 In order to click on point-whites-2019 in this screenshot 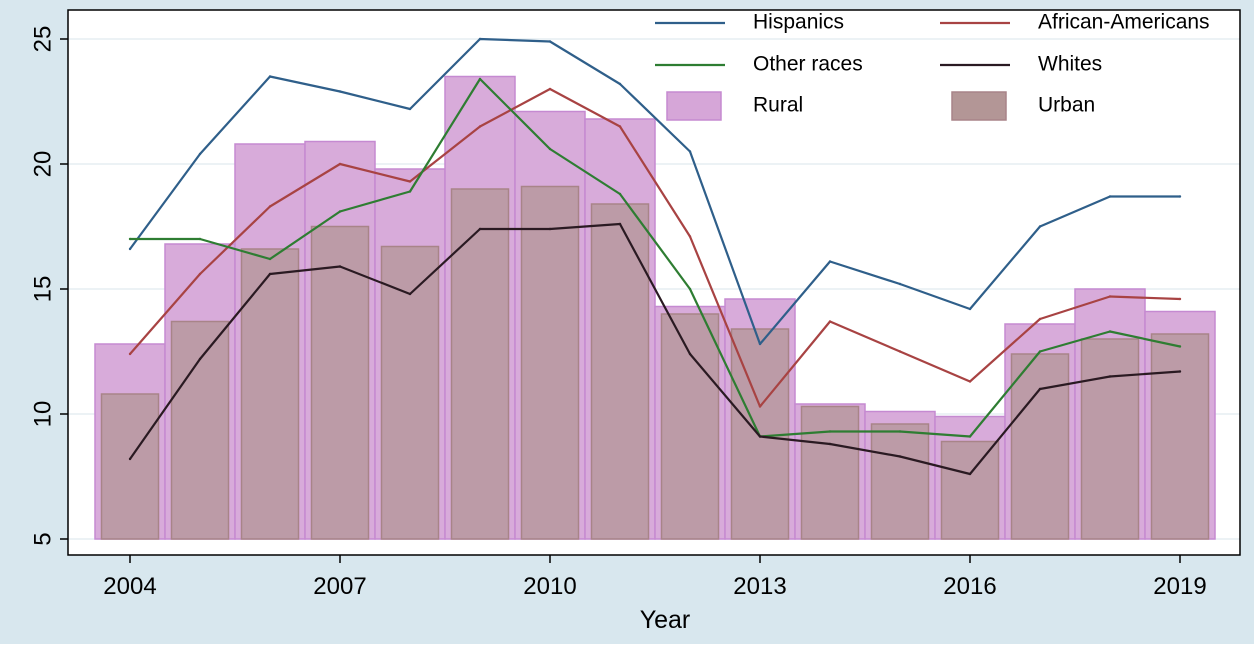, I will do `click(1180, 371)`.